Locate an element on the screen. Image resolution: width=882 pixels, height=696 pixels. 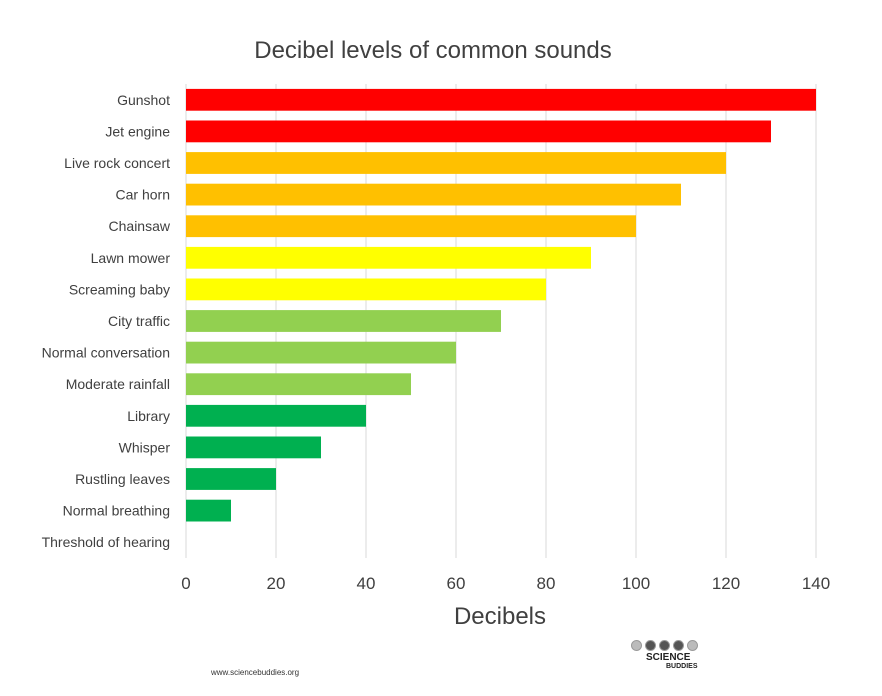
x-axis-label: Decibels is located at coordinates (500, 616).